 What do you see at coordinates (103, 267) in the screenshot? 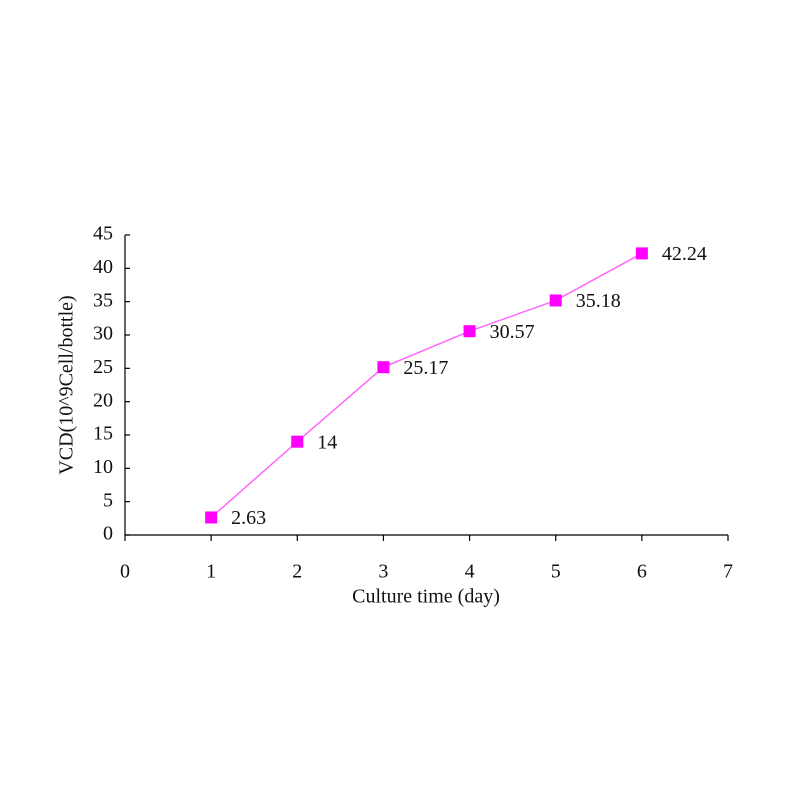
I see `y-tick-label: 40` at bounding box center [103, 267].